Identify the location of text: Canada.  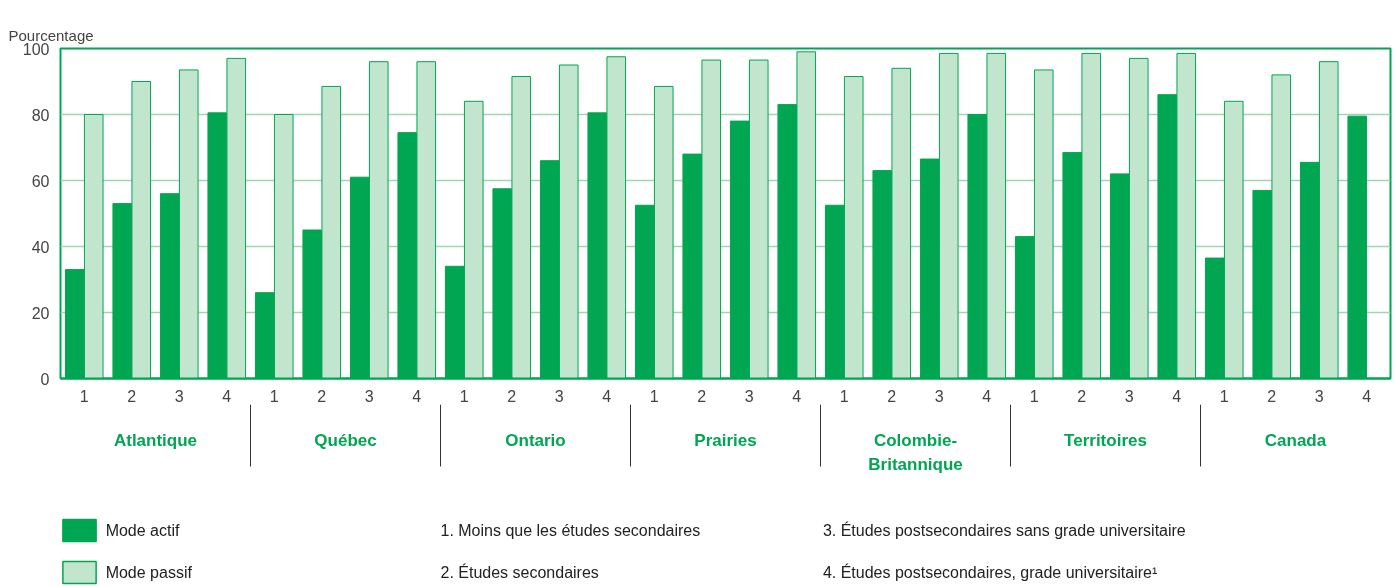
(1295, 440).